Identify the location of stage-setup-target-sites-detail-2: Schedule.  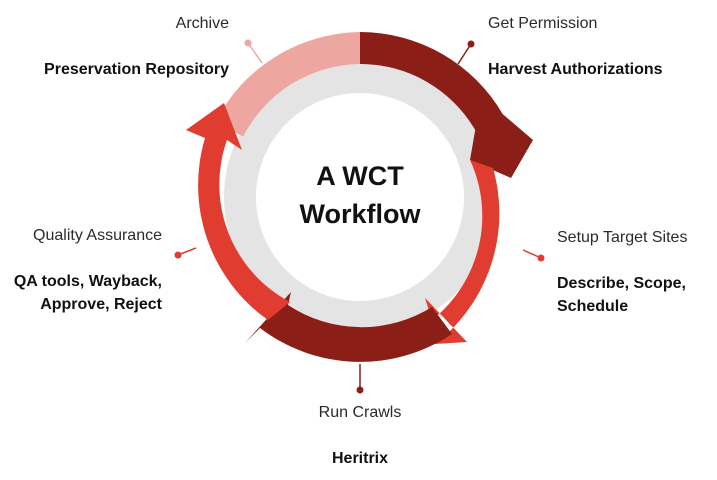
(593, 306).